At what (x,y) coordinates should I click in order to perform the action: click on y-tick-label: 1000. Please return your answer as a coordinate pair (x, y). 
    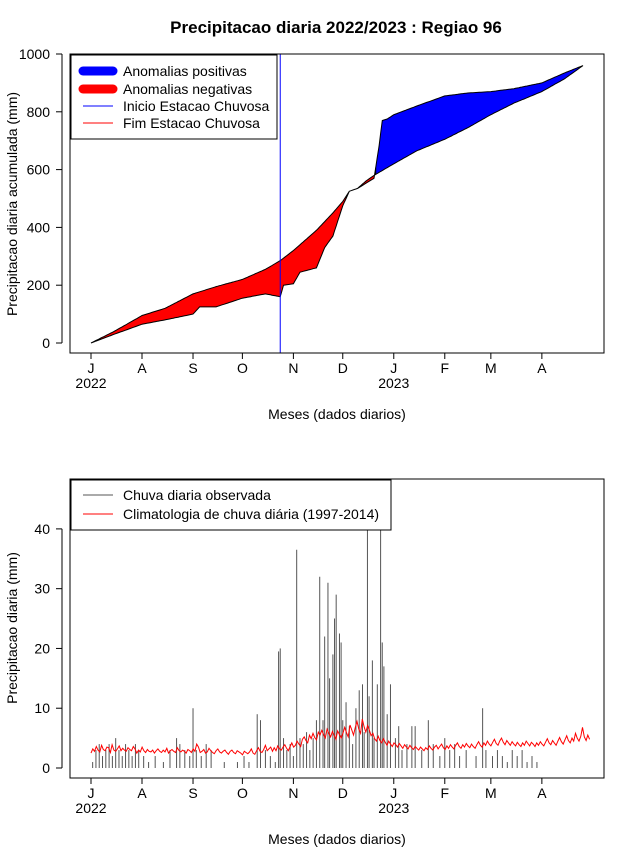
    Looking at the image, I should click on (34, 54).